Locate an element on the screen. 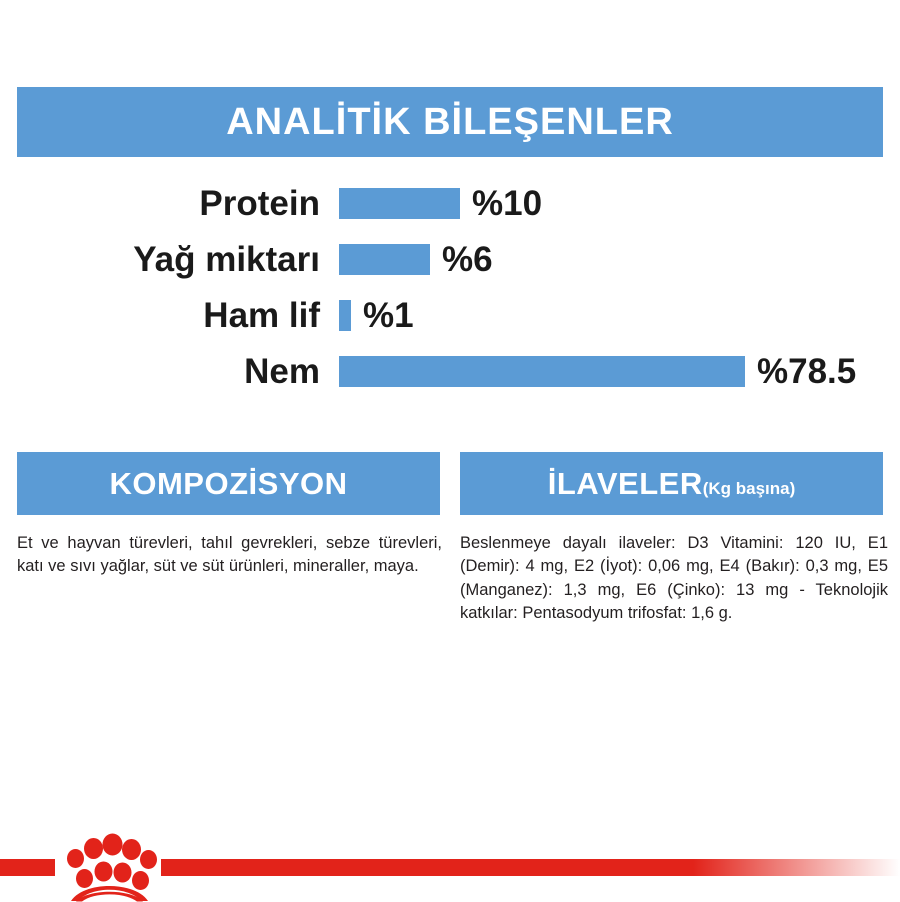 The height and width of the screenshot is (902, 900). additives-header: İLAVELER(Kg başına) is located at coordinates (671, 483).